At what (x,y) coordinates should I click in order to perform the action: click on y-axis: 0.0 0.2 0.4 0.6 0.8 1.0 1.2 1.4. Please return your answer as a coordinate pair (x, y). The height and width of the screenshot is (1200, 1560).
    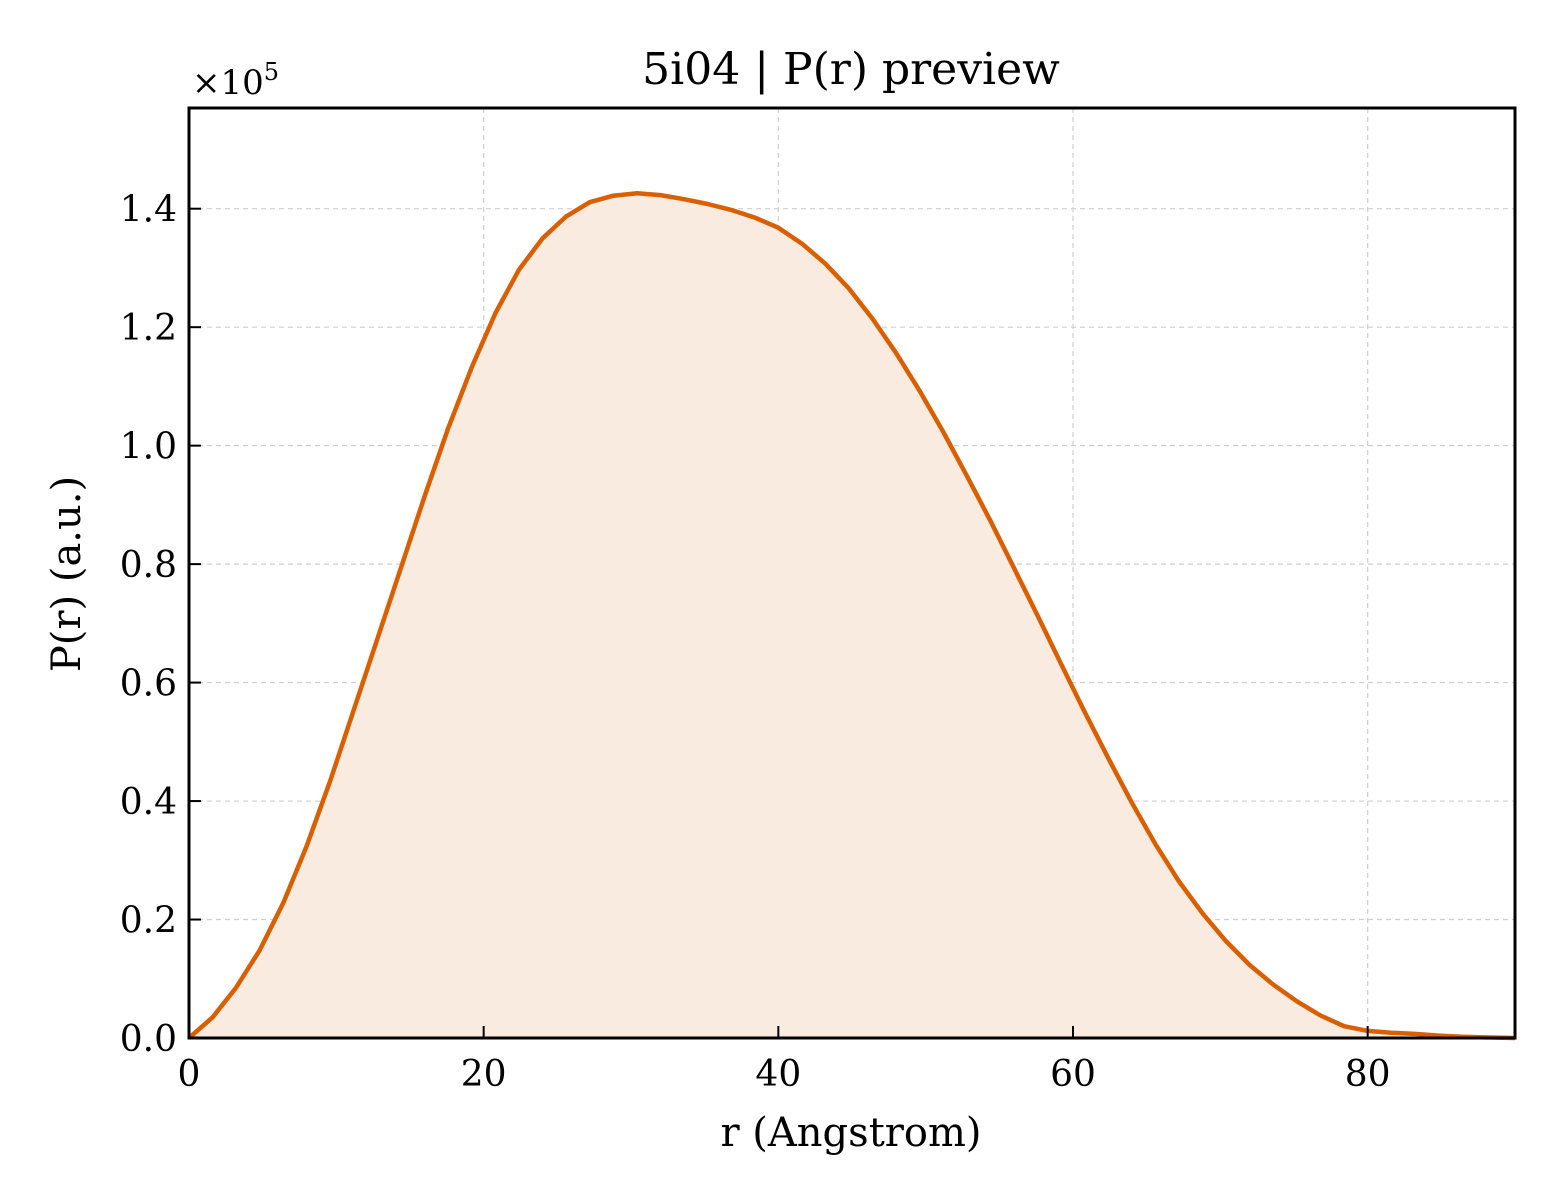
    Looking at the image, I should click on (160, 625).